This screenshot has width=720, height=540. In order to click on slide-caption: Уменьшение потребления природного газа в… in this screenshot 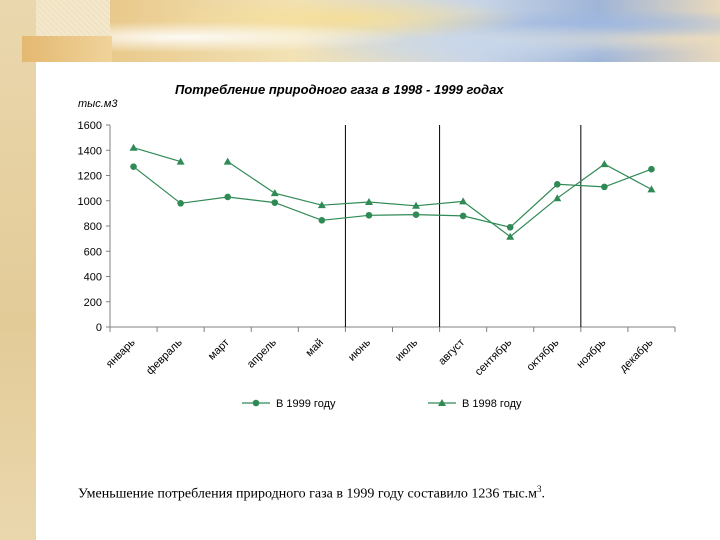, I will do `click(311, 493)`.